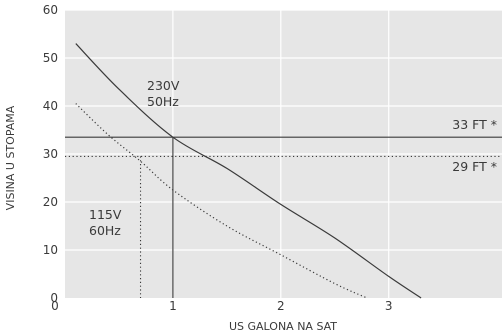 This screenshot has width=502, height=335. Describe the element at coordinates (105, 230) in the screenshot. I see `series-label-2-line-2: 60Hz` at that location.